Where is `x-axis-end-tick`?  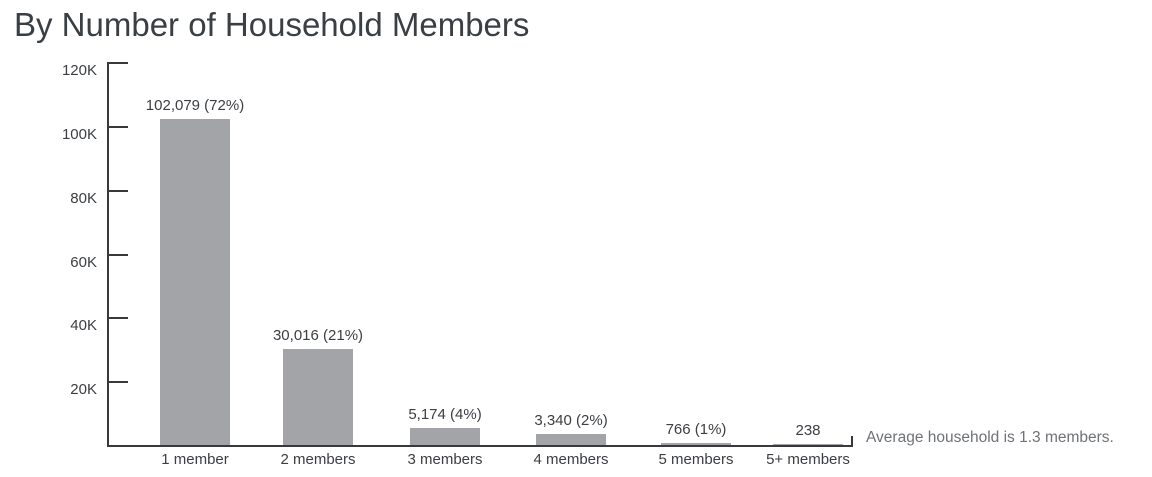 x-axis-end-tick is located at coordinates (852, 441).